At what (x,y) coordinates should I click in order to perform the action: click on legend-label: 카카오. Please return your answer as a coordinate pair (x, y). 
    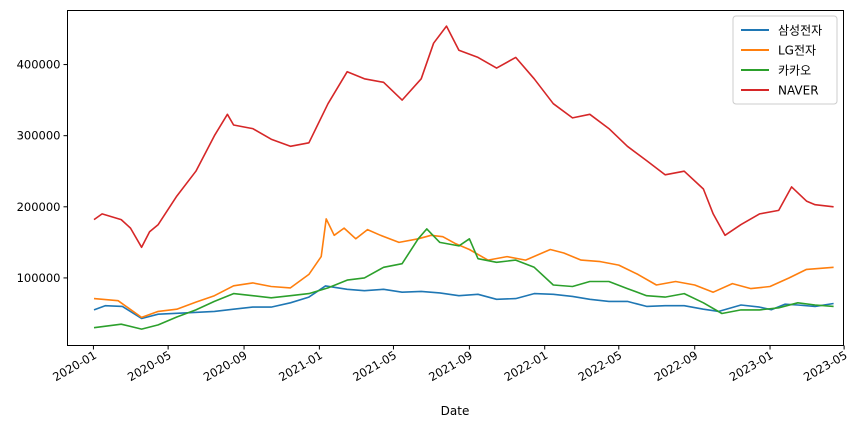
    Looking at the image, I should click on (794, 71).